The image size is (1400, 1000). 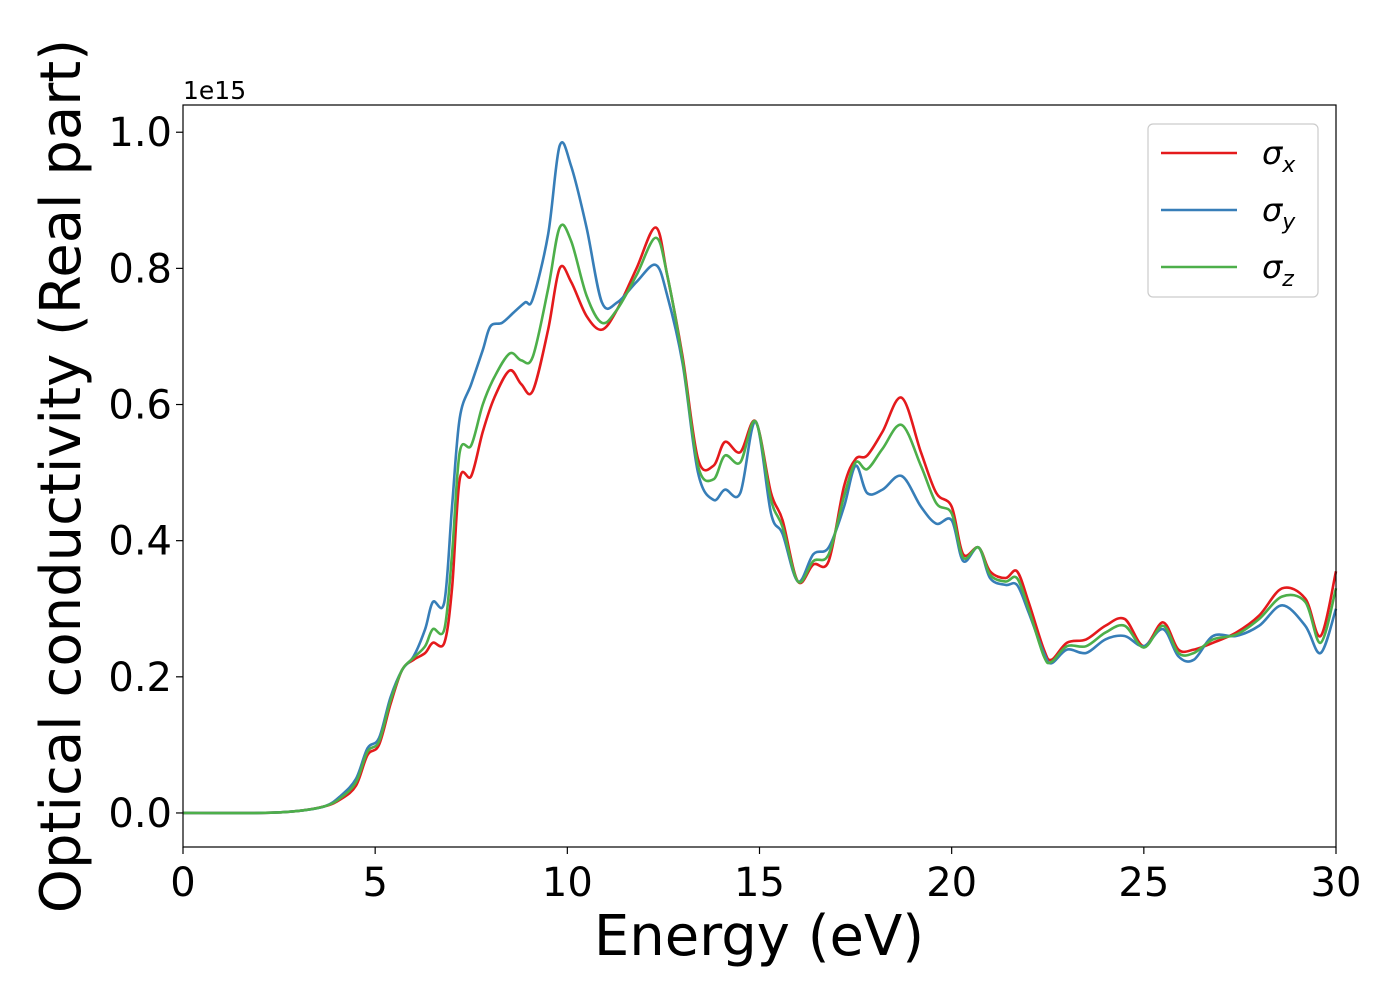 I want to click on x-tick-label: 0, so click(x=182, y=883).